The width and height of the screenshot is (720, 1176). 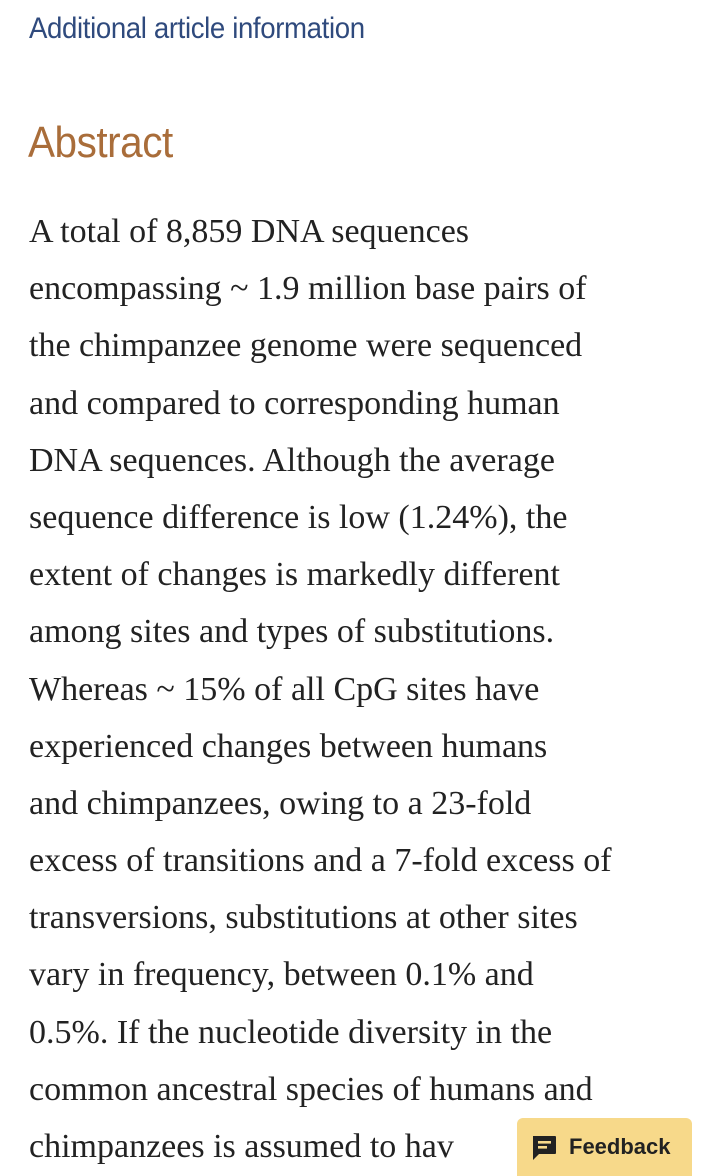 What do you see at coordinates (292, 632) in the screenshot?
I see `abstract-line: among sites and types of substitutions.` at bounding box center [292, 632].